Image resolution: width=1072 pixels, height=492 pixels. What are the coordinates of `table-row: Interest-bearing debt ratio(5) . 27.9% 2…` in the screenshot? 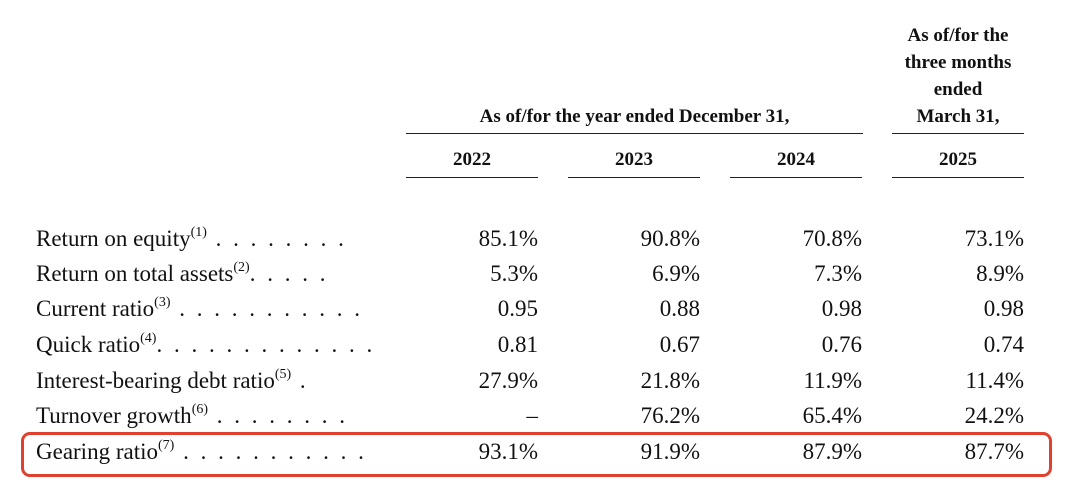 It's located at (536, 381).